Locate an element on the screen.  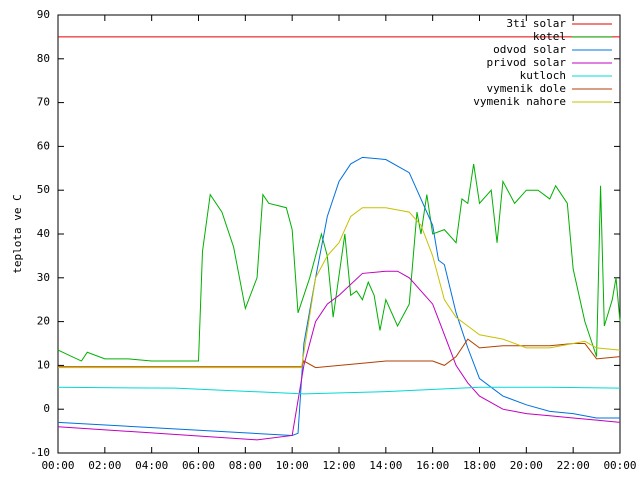
y-tick-label: -10 is located at coordinates (40, 452).